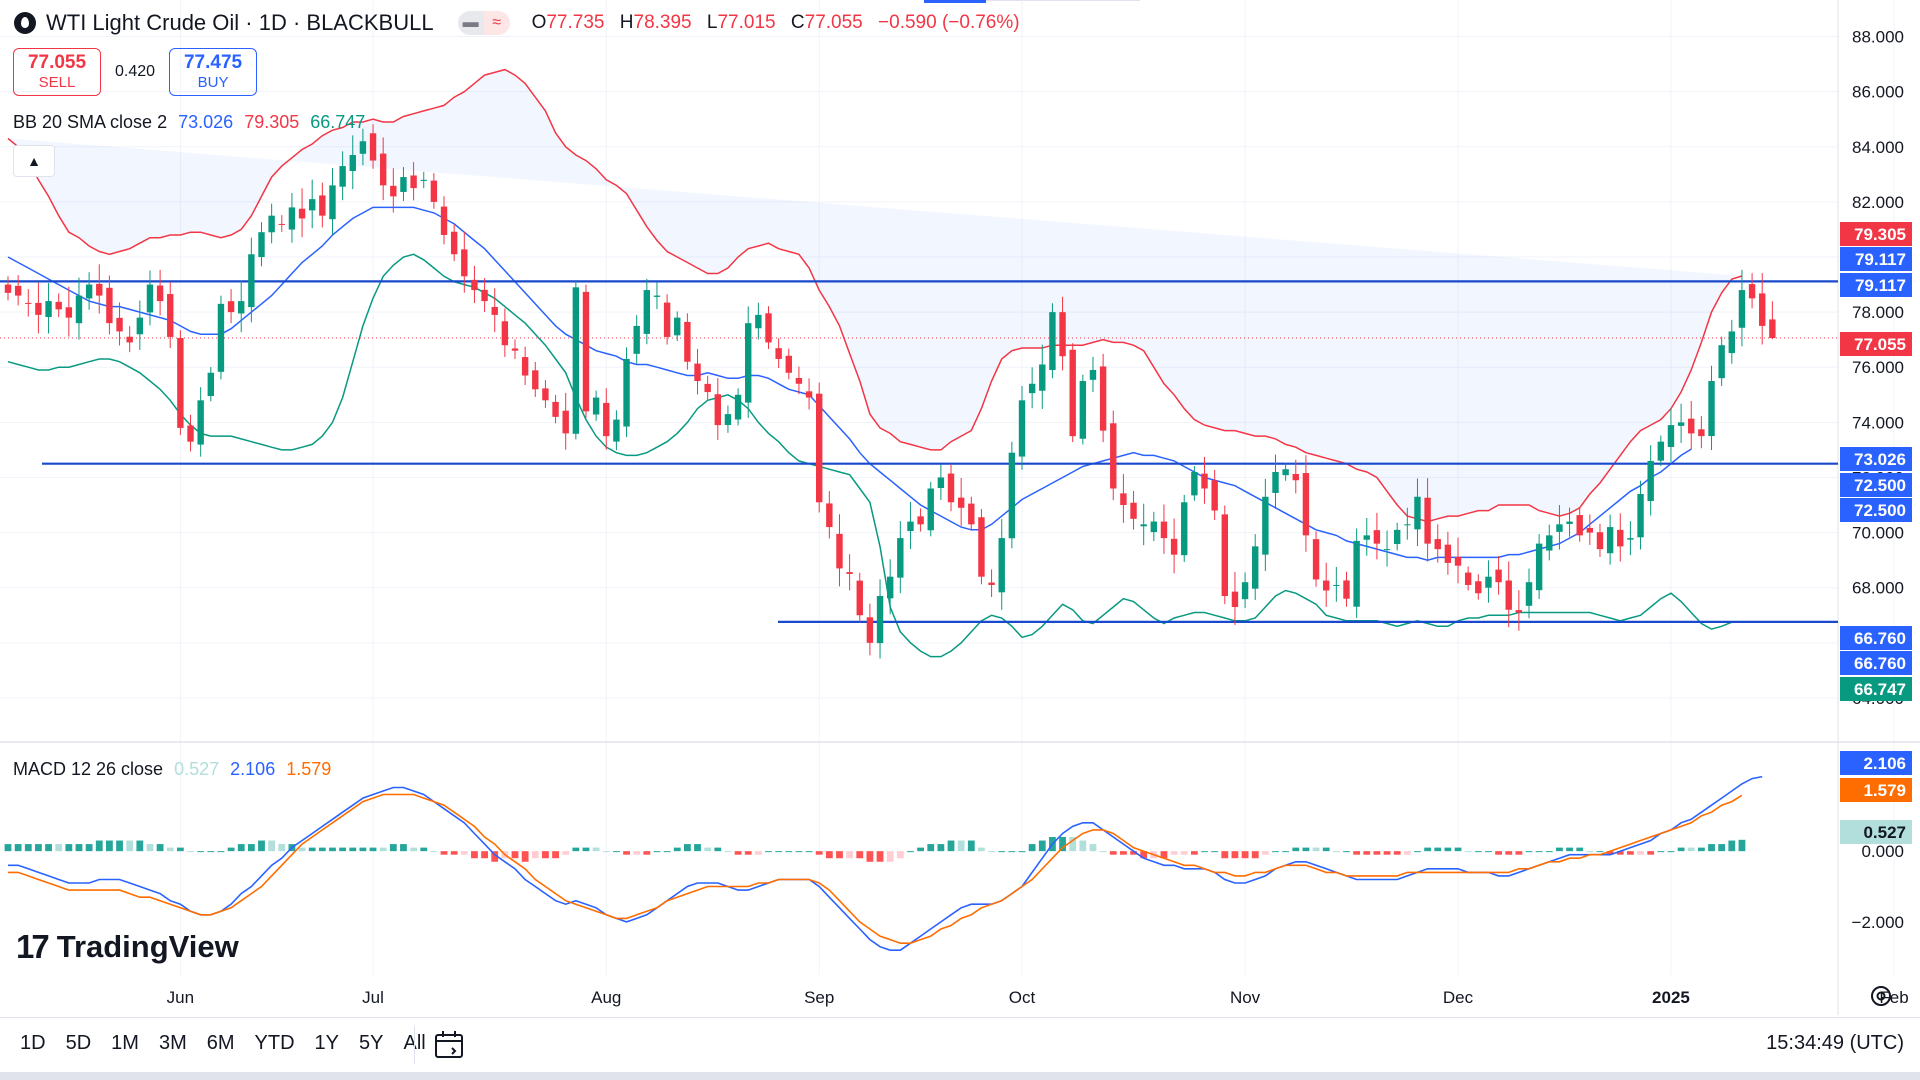 The width and height of the screenshot is (1920, 1080). I want to click on close-value: 77.055, so click(833, 22).